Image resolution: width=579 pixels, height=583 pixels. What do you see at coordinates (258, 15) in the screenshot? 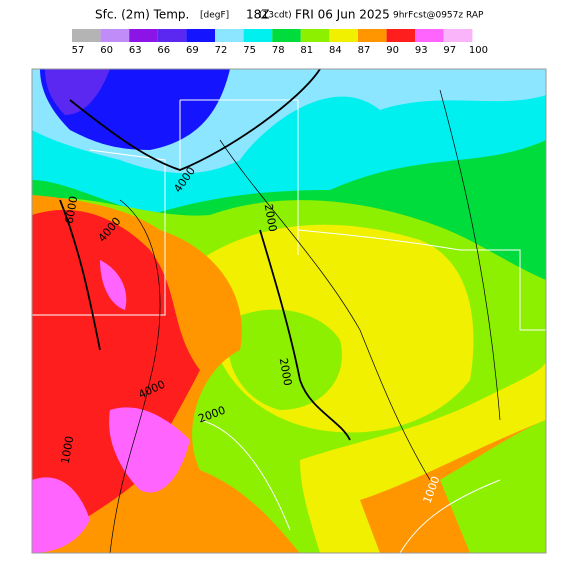
I see `title-time: 18Z` at bounding box center [258, 15].